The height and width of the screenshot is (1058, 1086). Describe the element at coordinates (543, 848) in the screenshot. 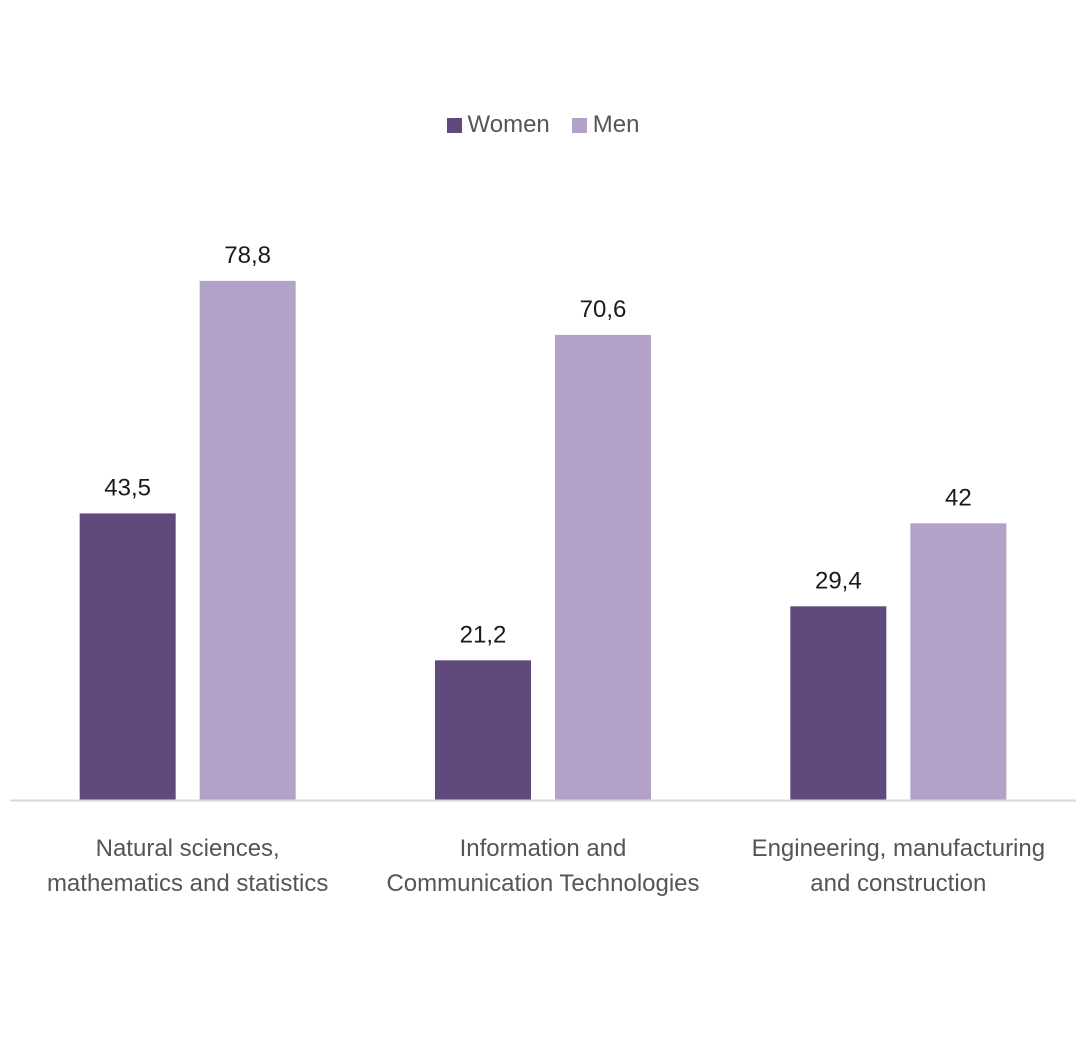

I see `x-tick-label-1-0: Information and` at that location.